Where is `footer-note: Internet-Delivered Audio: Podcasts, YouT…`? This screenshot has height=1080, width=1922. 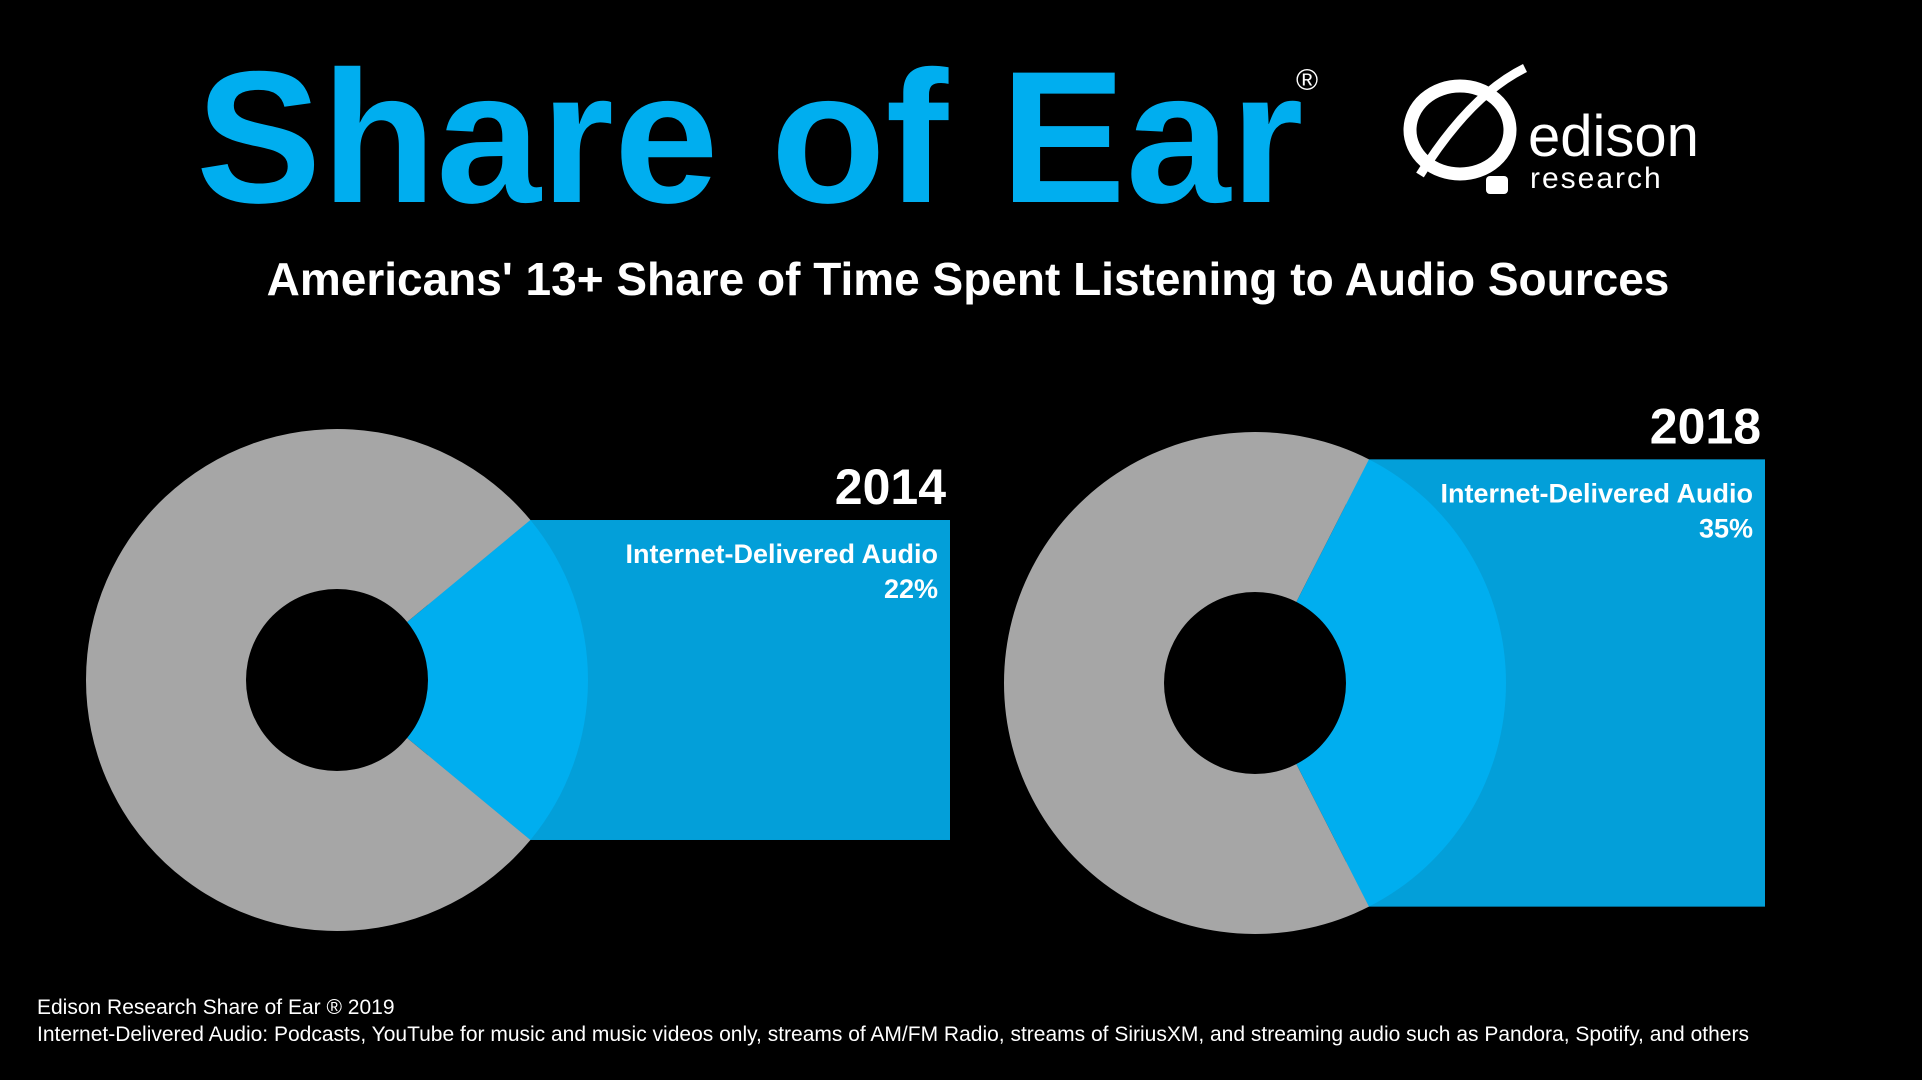
footer-note: Internet-Delivered Audio: Podcasts, YouT… is located at coordinates (893, 1034).